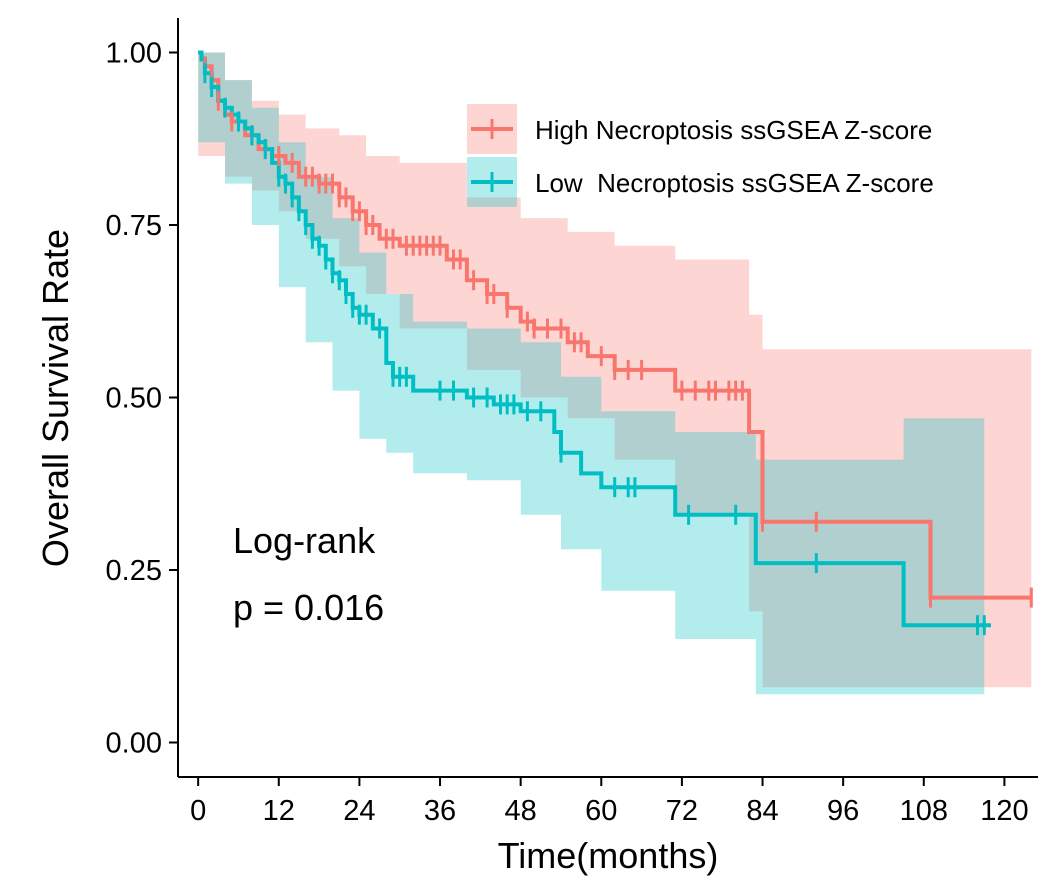 This screenshot has height=882, width=1041. Describe the element at coordinates (308, 607) in the screenshot. I see `p-value-label: p = 0.016` at that location.